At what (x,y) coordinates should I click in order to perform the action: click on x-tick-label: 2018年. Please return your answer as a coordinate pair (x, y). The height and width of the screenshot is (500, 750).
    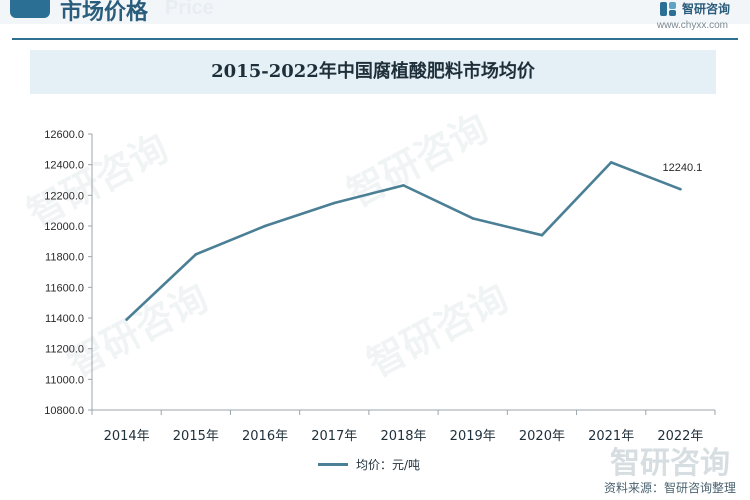
    Looking at the image, I should click on (403, 436).